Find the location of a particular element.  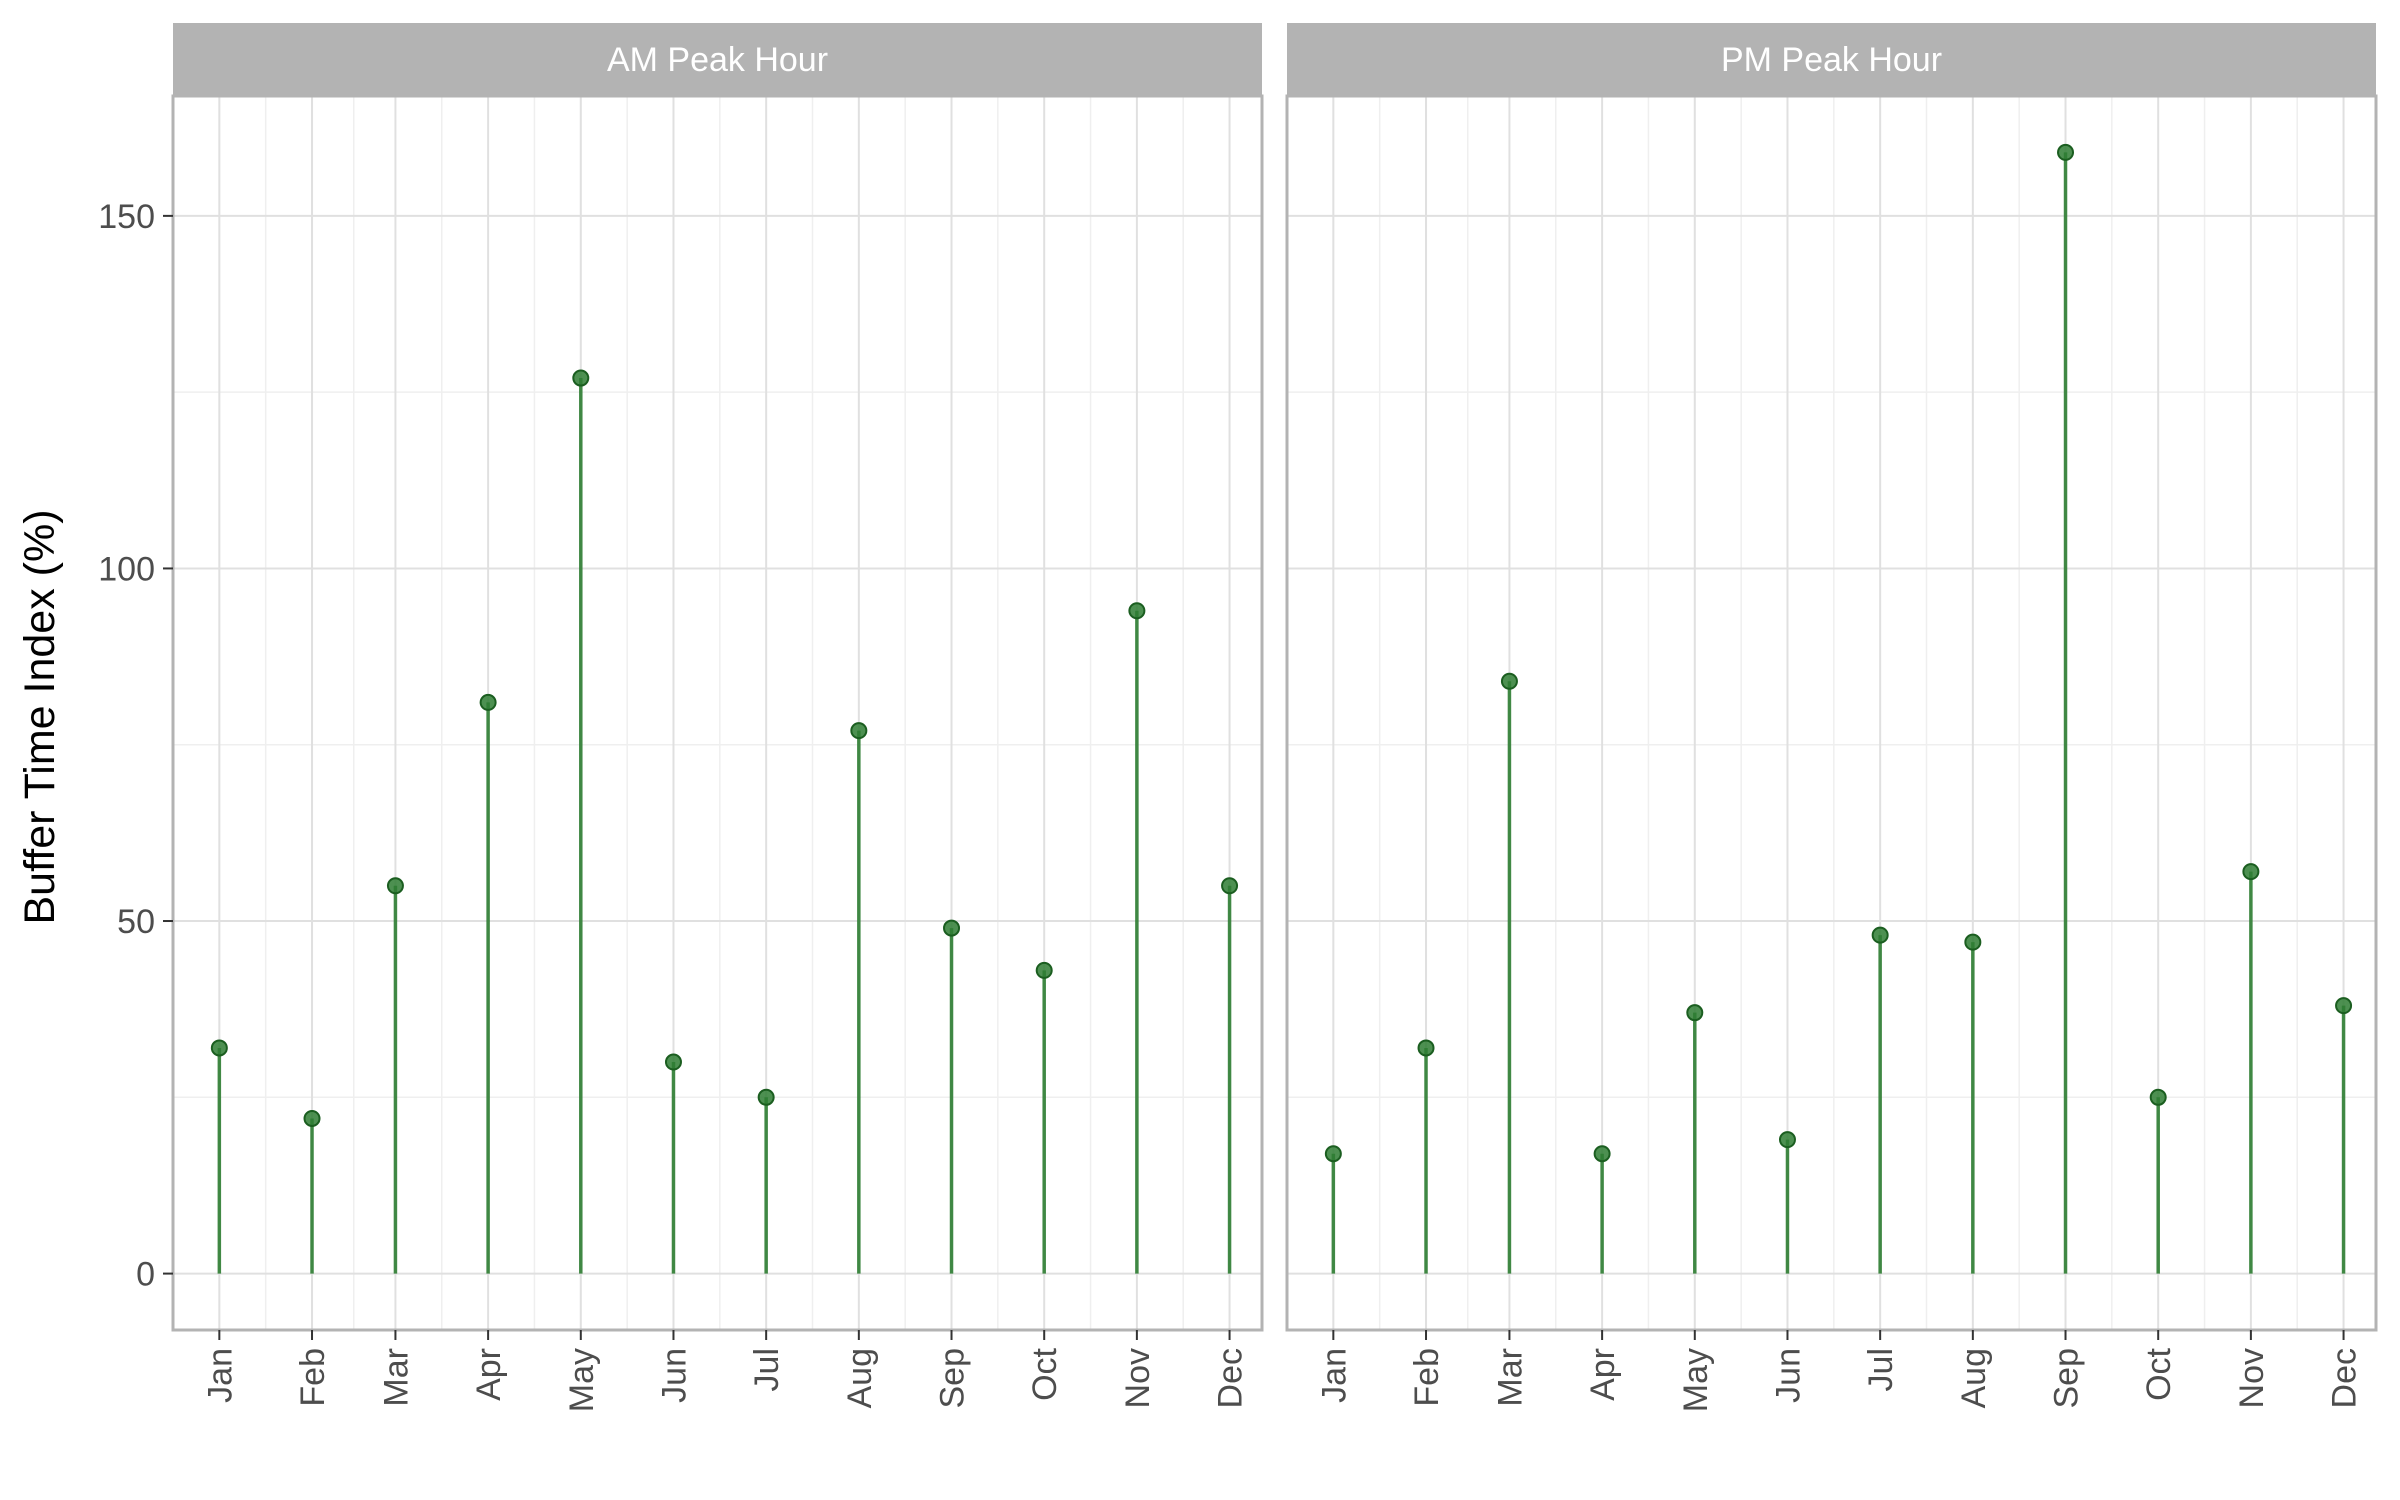

x-tick-label-pm-aug: Aug is located at coordinates (1974, 1378).